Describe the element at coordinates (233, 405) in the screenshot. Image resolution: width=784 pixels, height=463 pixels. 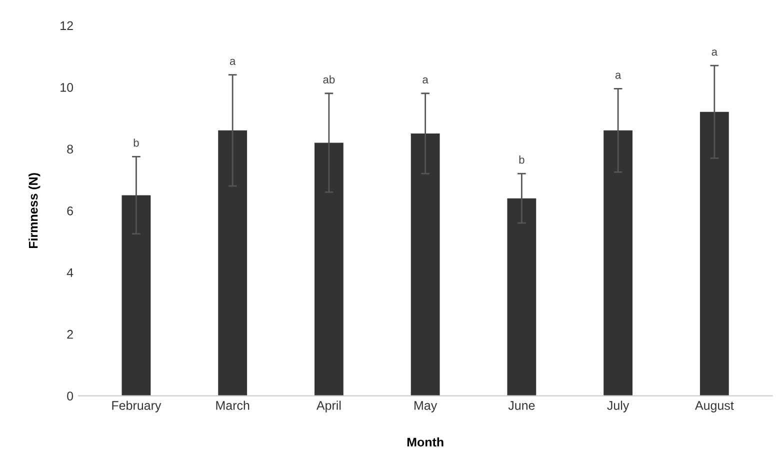
I see `x-tick-label: March` at that location.